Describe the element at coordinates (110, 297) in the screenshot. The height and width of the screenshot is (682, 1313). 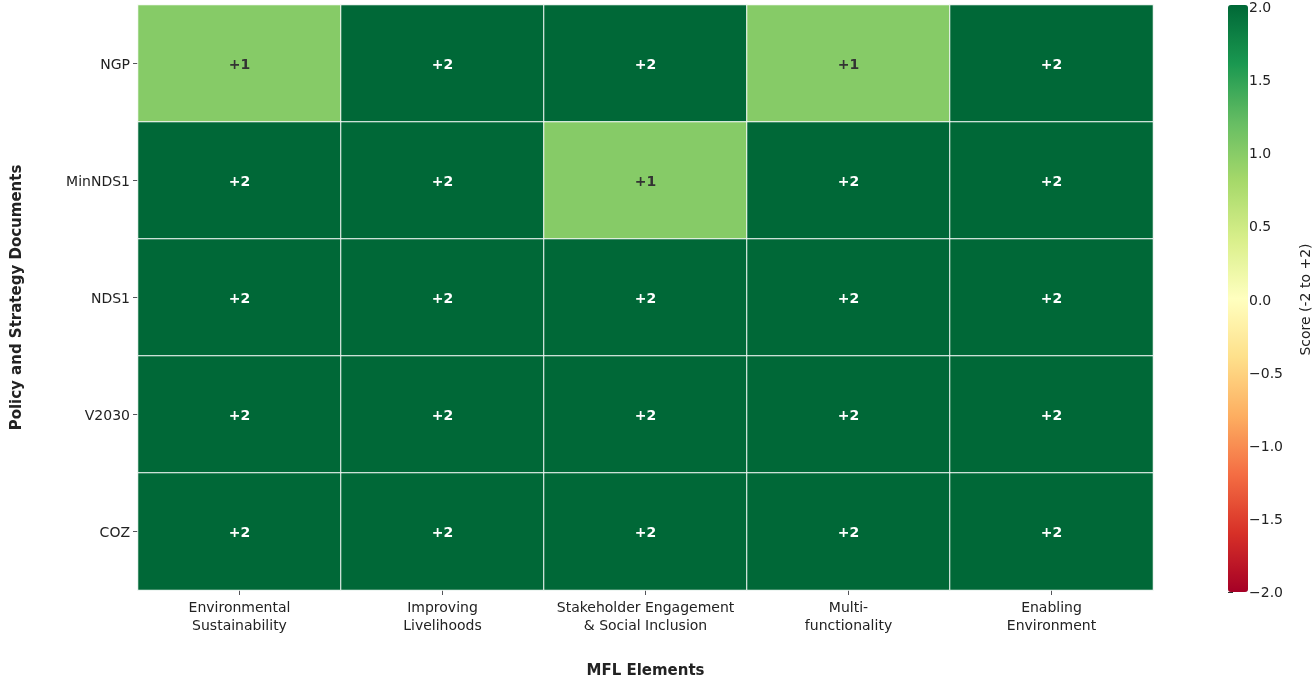
I see `y-tick-label: NDS1` at that location.